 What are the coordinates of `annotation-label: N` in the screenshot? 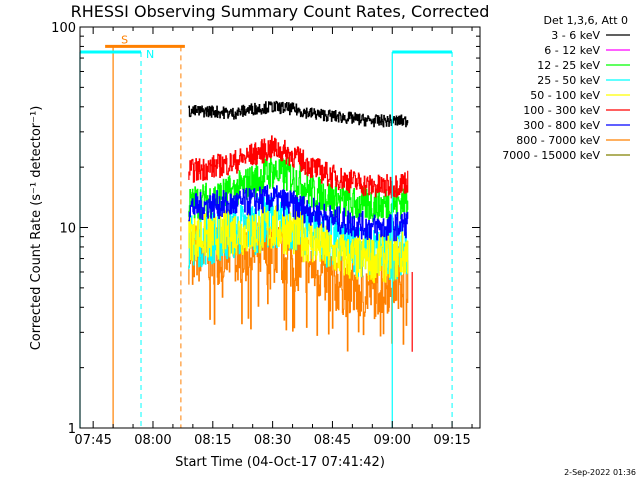 It's located at (150, 54).